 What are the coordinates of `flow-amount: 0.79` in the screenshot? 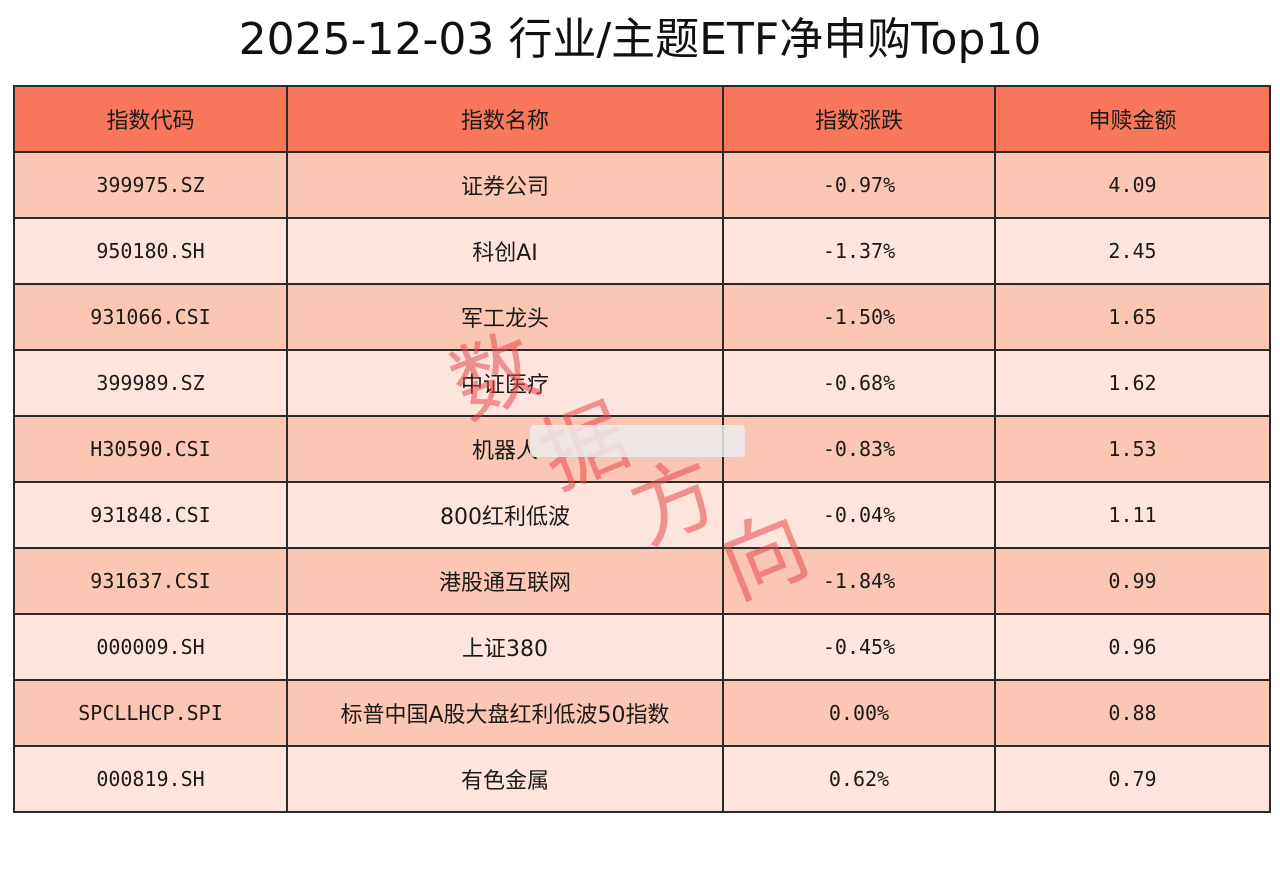 It's located at (1132, 779).